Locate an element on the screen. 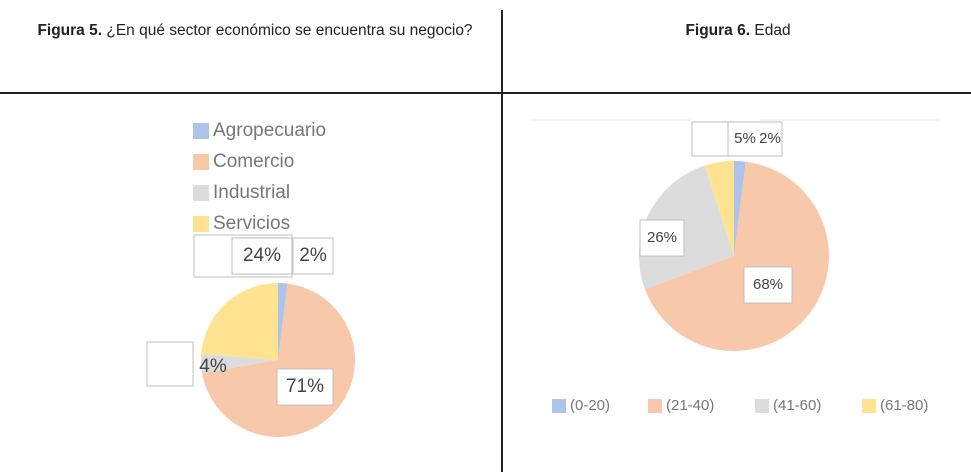 Image resolution: width=971 pixels, height=472 pixels. legend-label: Servicios is located at coordinates (251, 223).